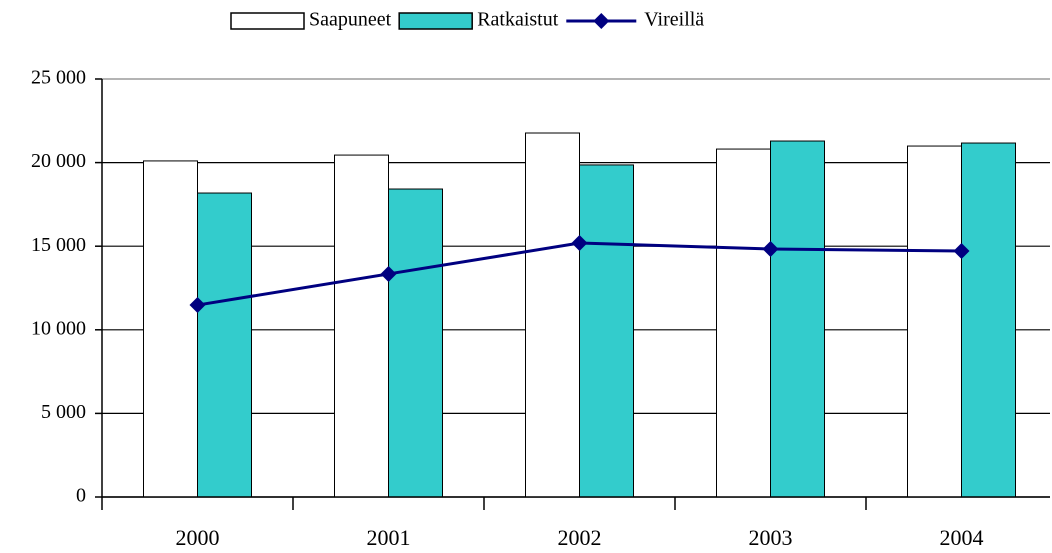 This screenshot has width=1052, height=553. What do you see at coordinates (63, 412) in the screenshot?
I see `y-tick-label: 5 000` at bounding box center [63, 412].